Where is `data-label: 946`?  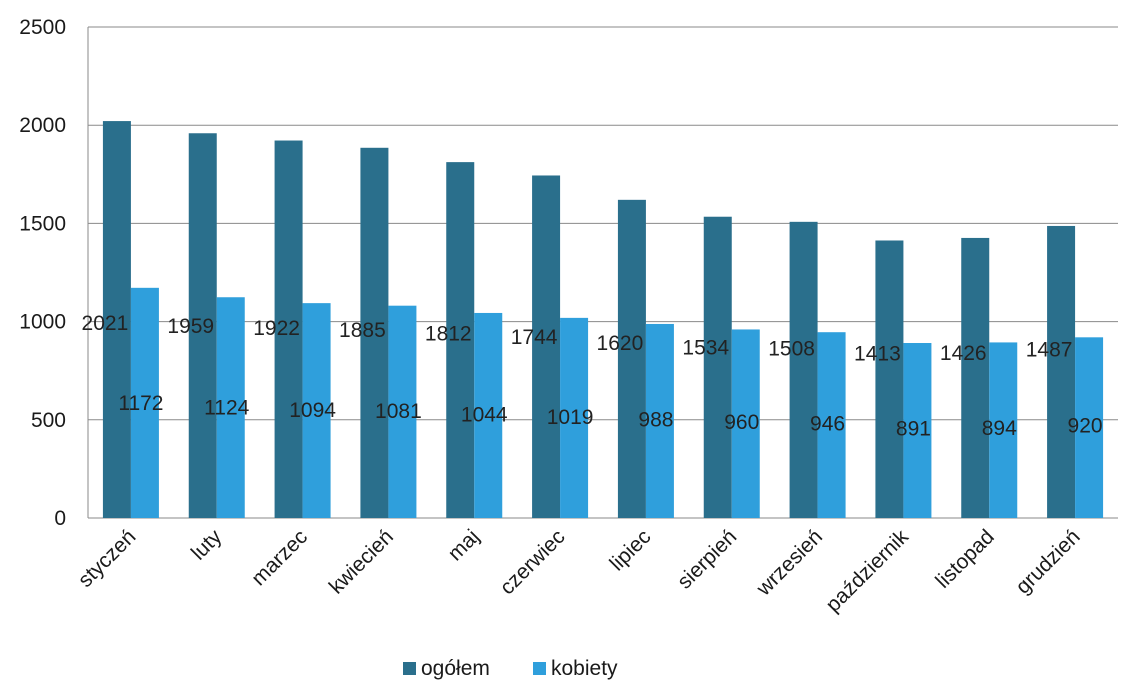 data-label: 946 is located at coordinates (827, 423).